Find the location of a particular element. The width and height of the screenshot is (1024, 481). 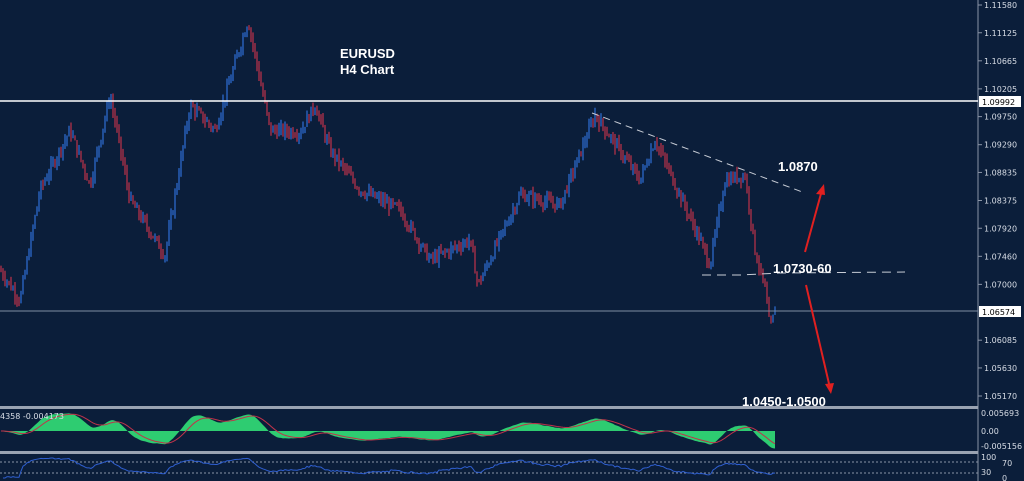

upper-target-label: 1.0870 is located at coordinates (798, 166).